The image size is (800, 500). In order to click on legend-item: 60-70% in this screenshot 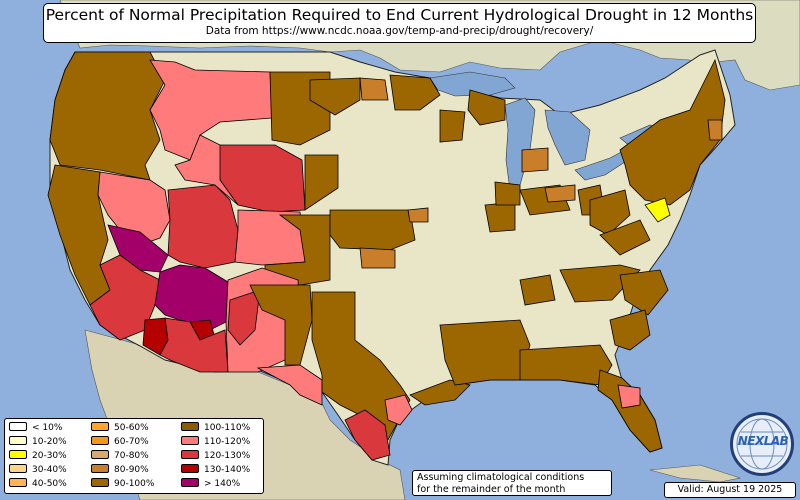, I will do `click(120, 442)`.